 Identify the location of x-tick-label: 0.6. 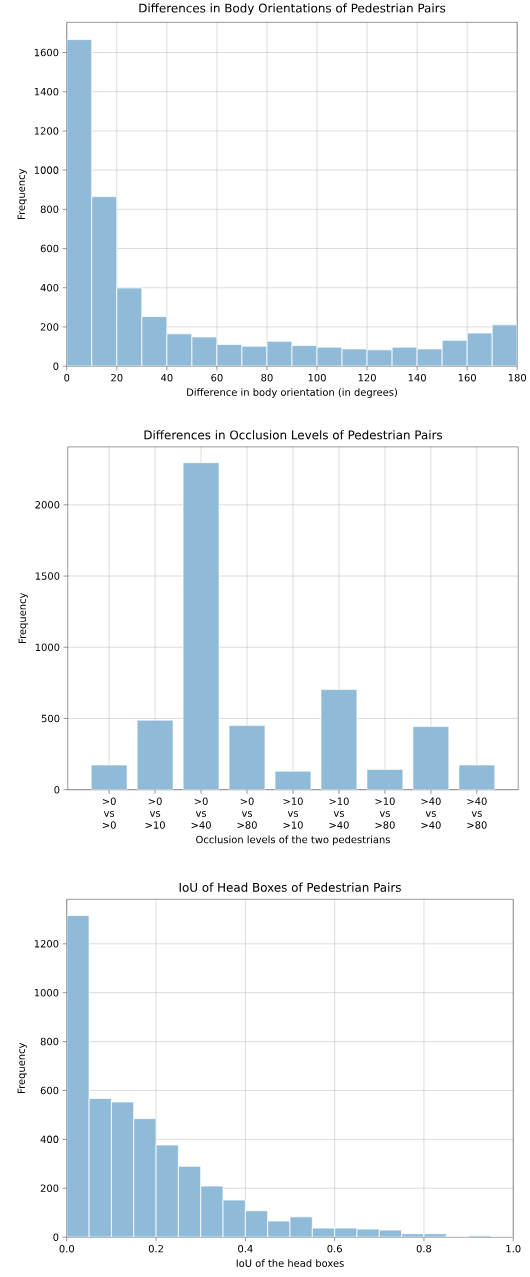
(334, 1248).